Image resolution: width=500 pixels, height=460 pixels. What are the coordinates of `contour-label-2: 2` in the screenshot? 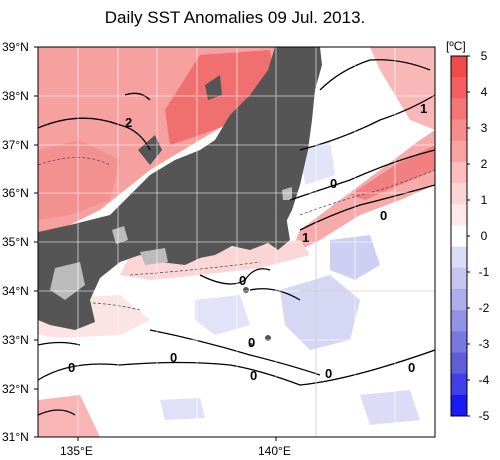 It's located at (128, 122).